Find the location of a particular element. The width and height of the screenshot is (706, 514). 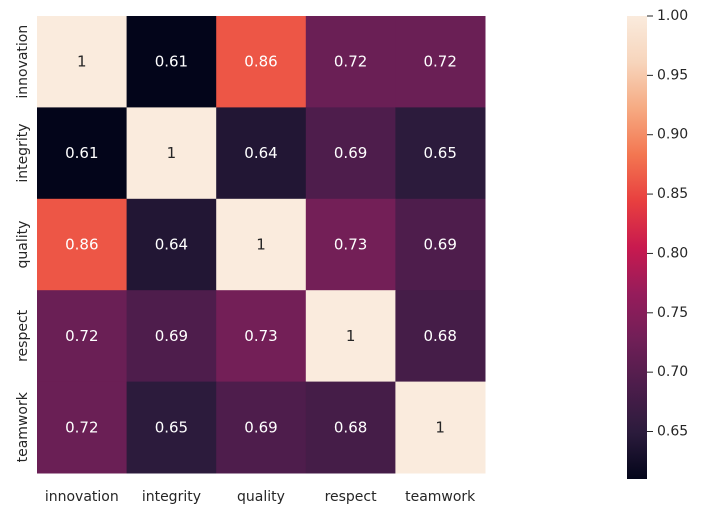

heatmap-cell-quality-quality is located at coordinates (261, 244).